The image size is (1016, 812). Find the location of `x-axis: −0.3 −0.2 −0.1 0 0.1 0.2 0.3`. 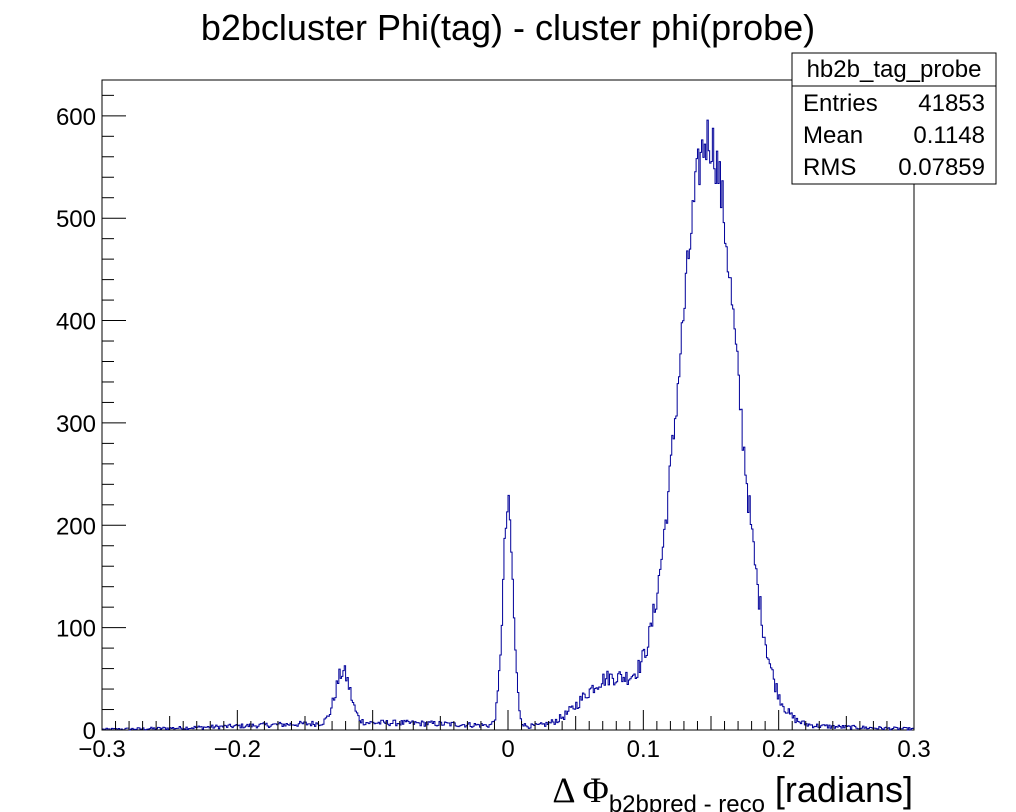

x-axis: −0.3 −0.2 −0.1 0 0.1 0.2 0.3 is located at coordinates (504, 736).